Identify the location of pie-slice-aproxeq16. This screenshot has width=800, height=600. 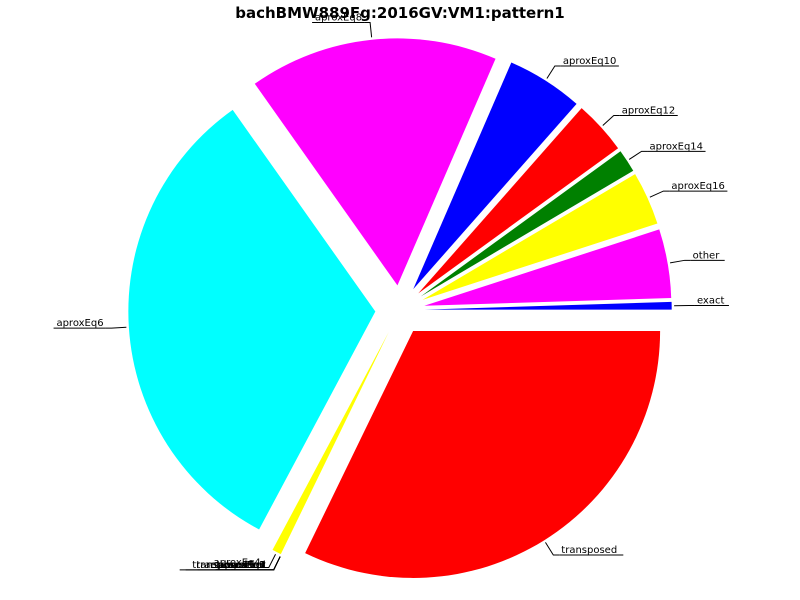
(540, 237).